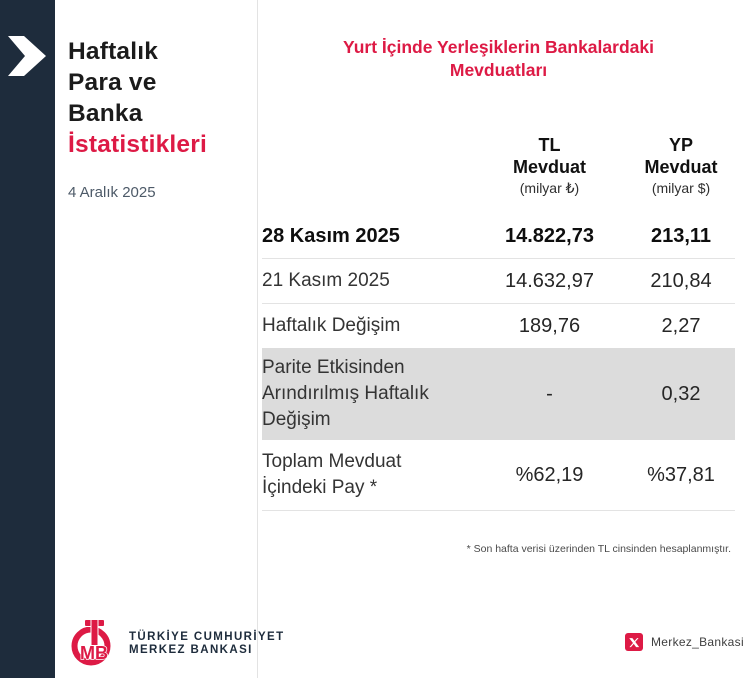 The height and width of the screenshot is (678, 750). What do you see at coordinates (27, 56) in the screenshot?
I see `chevron-right-icon` at bounding box center [27, 56].